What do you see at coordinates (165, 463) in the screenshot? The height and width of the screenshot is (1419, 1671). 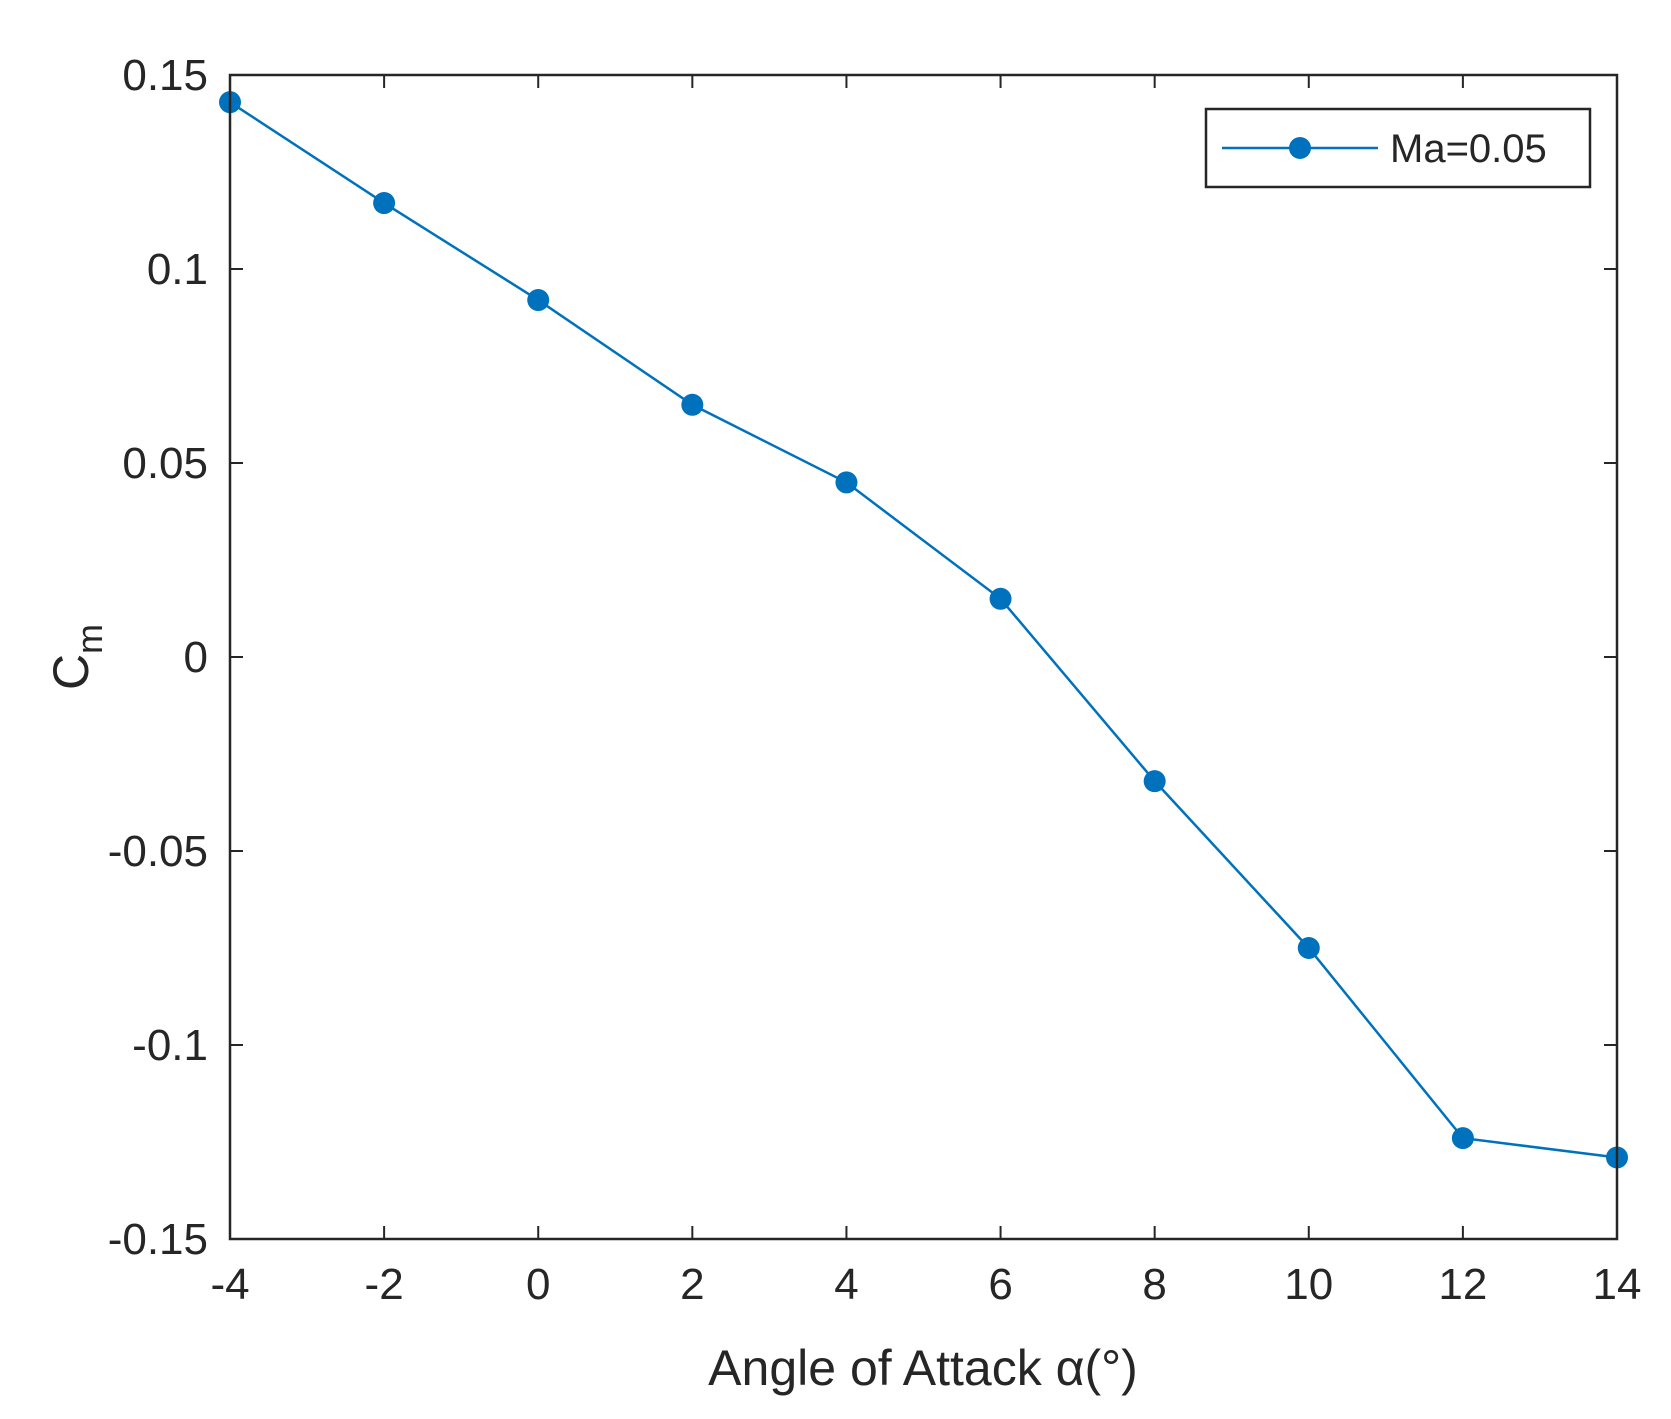 I see `y-tick-label: 0.05` at bounding box center [165, 463].